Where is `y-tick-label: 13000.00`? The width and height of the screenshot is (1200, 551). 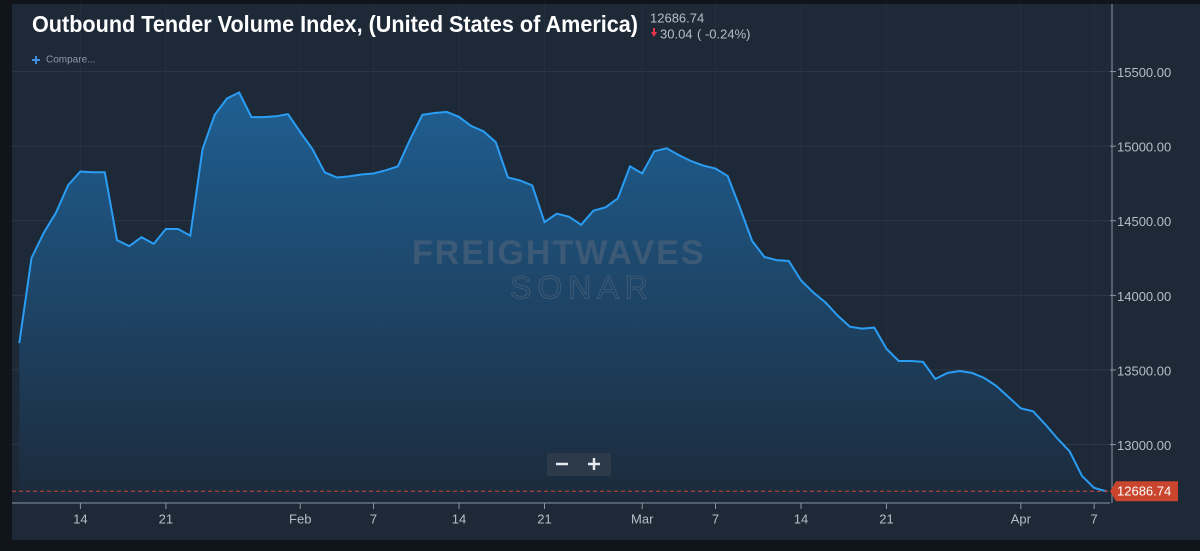
y-tick-label: 13000.00 is located at coordinates (1144, 445).